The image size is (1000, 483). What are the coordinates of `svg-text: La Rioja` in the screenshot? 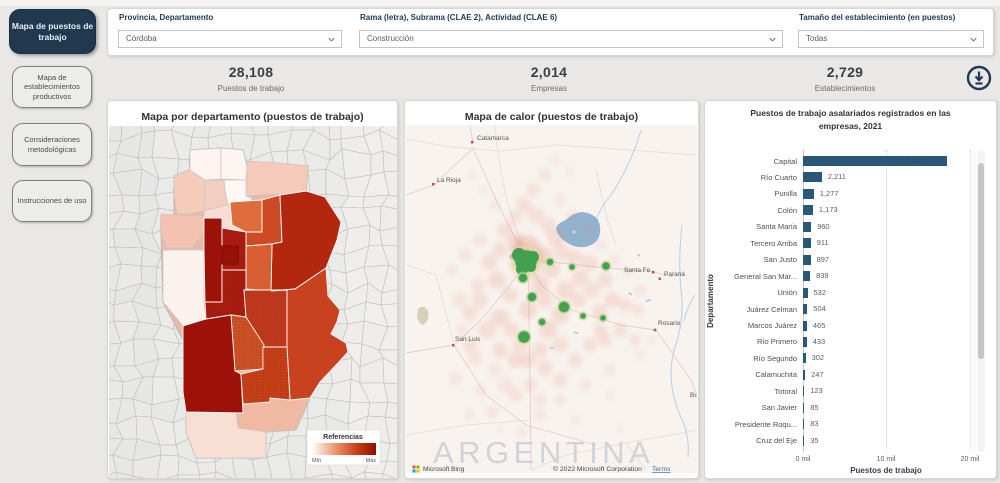 It's located at (449, 180).